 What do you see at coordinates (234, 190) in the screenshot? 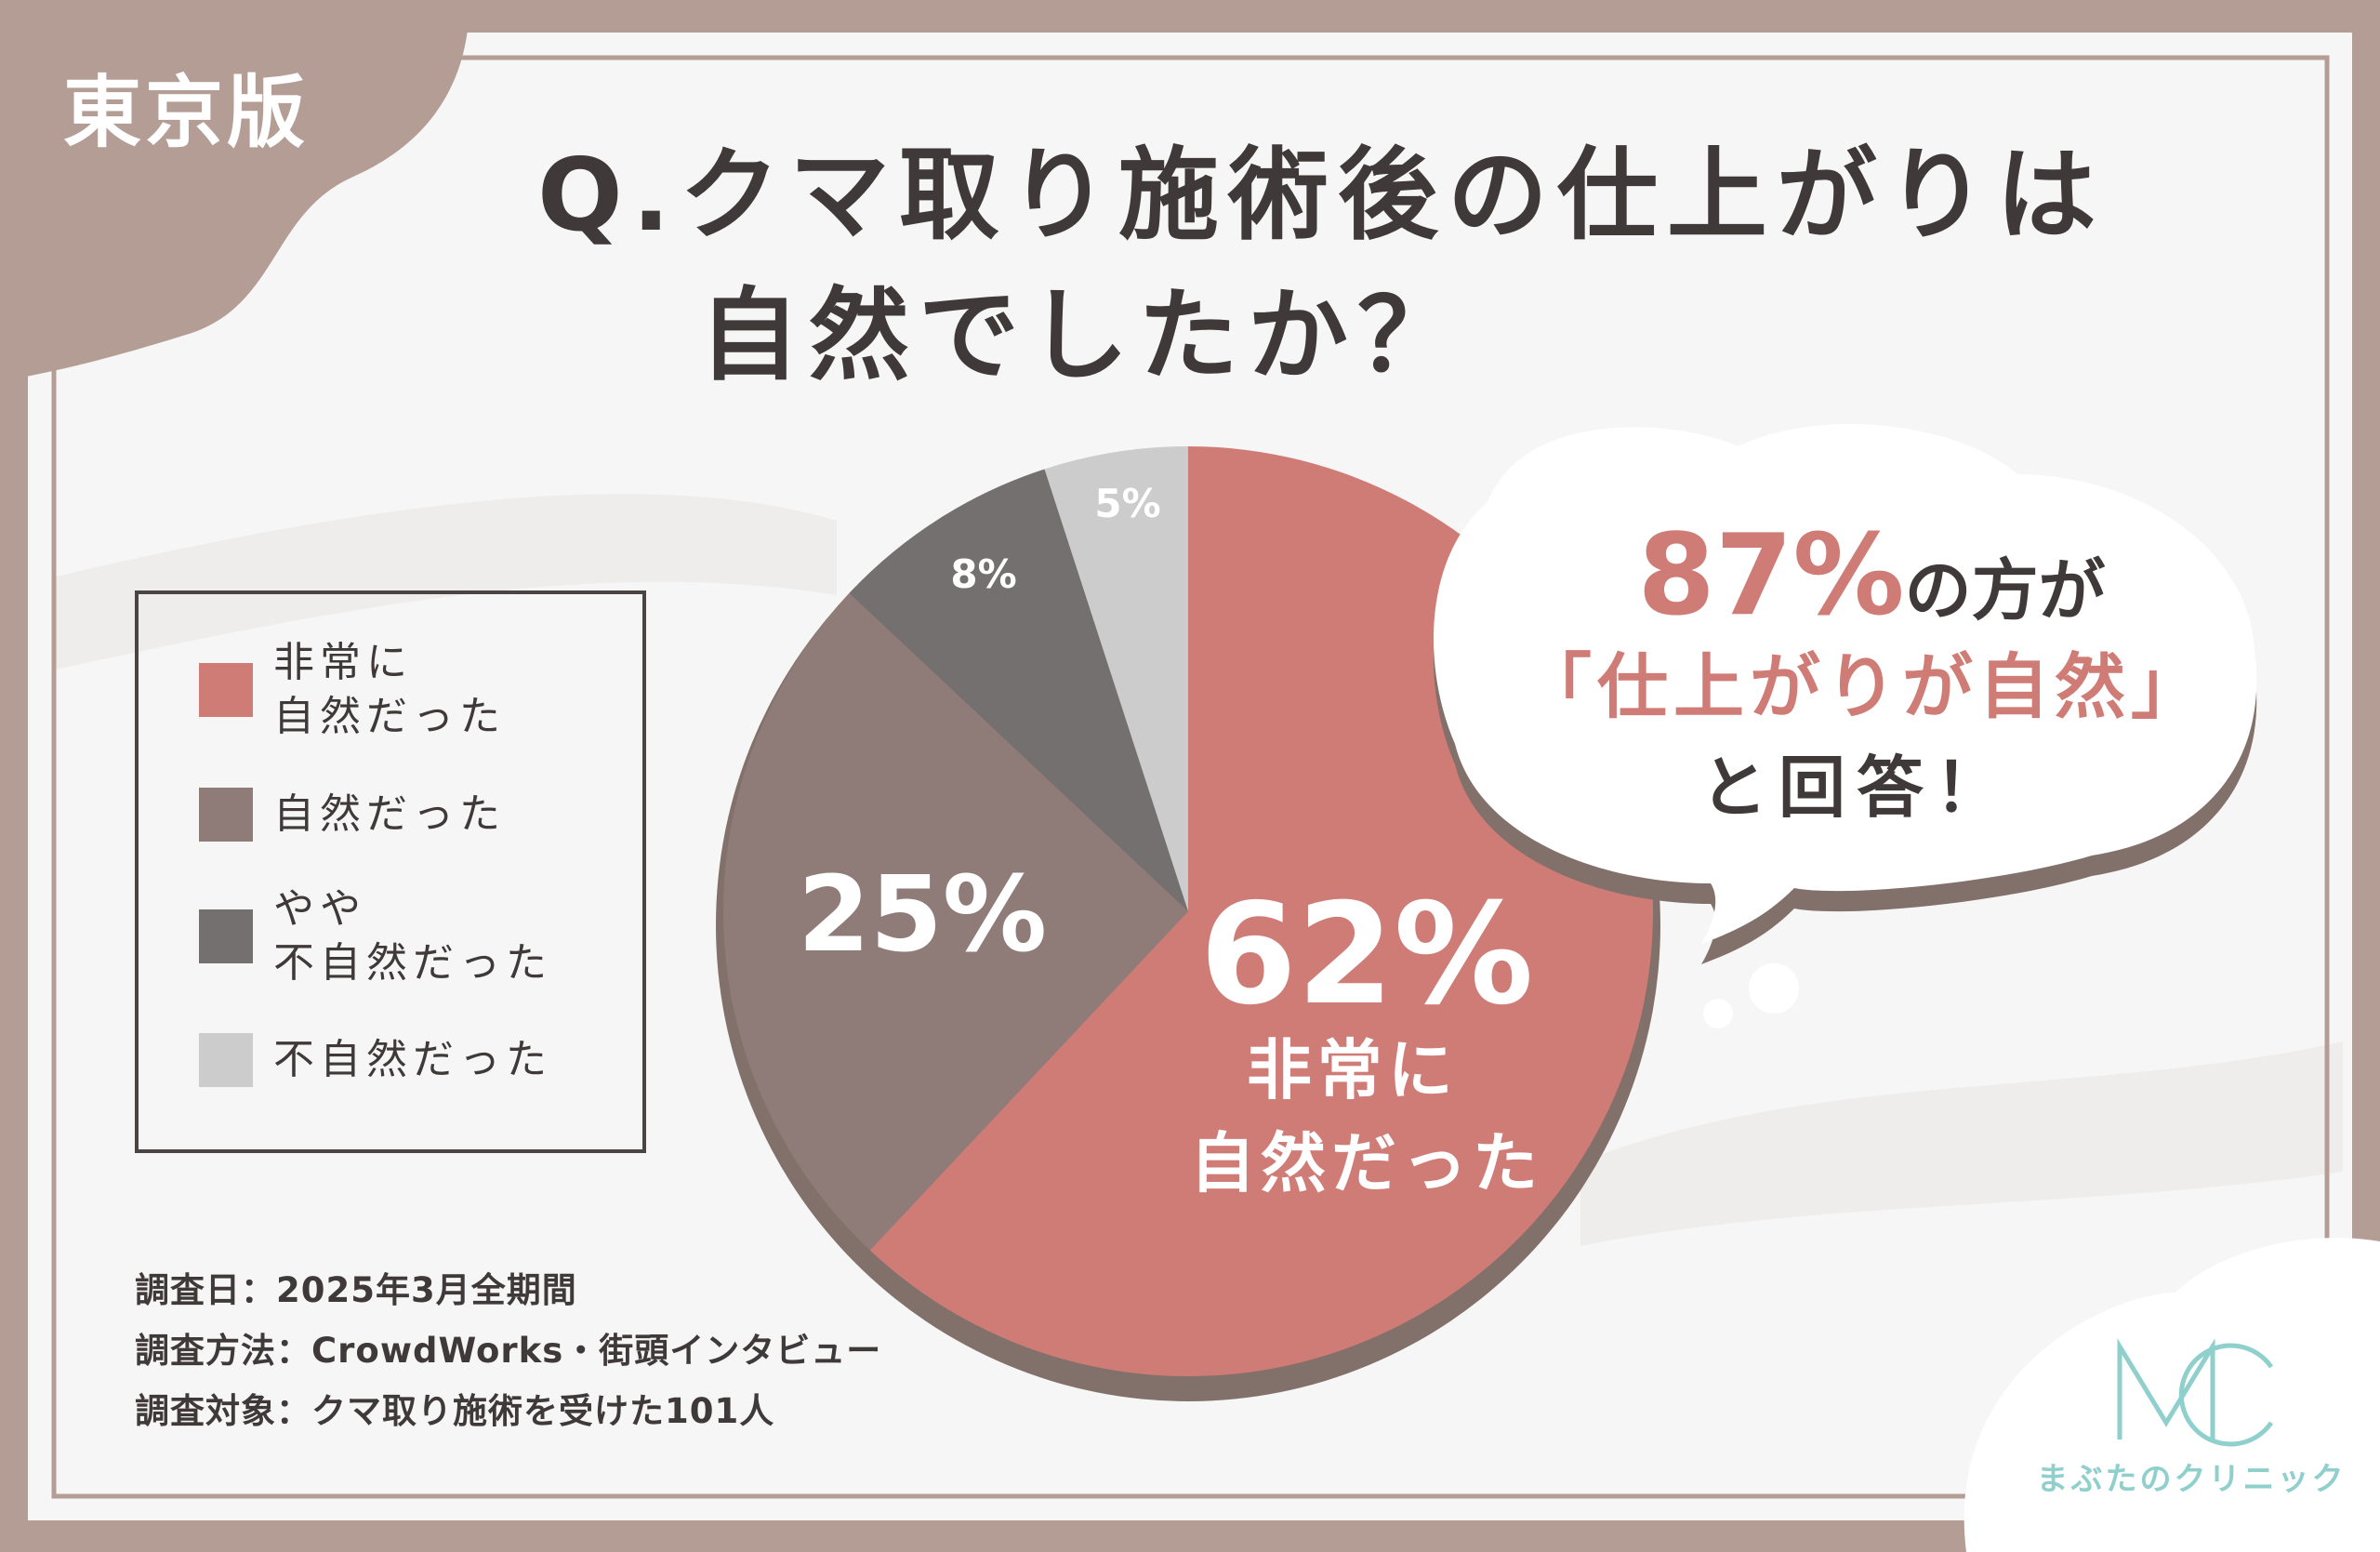
I see `corner-blob` at bounding box center [234, 190].